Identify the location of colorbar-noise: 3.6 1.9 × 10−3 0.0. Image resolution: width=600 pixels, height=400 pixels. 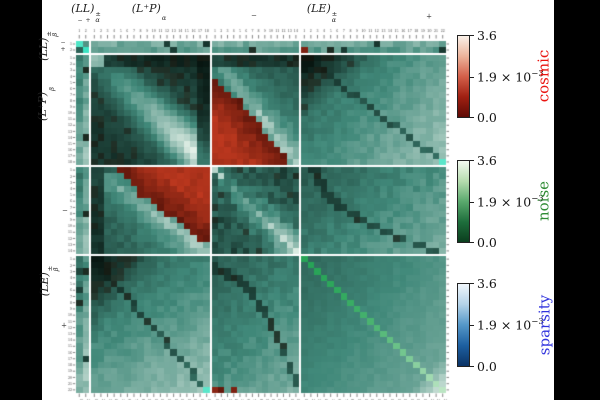
(500, 201).